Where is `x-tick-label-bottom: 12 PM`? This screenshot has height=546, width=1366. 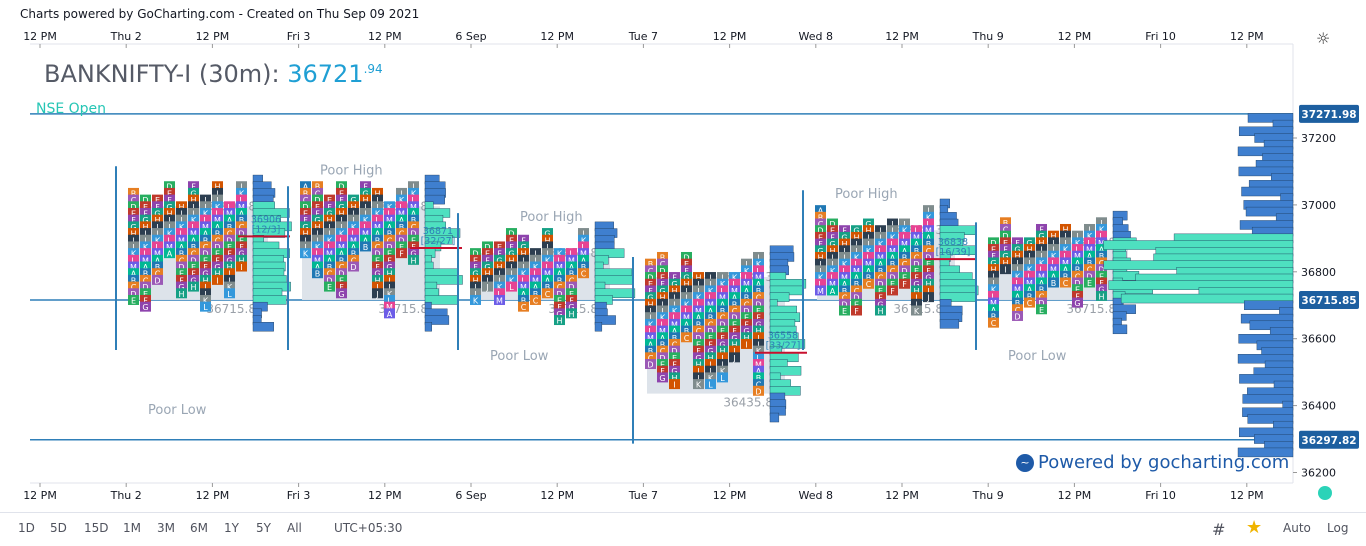 x-tick-label-bottom: 12 PM is located at coordinates (213, 495).